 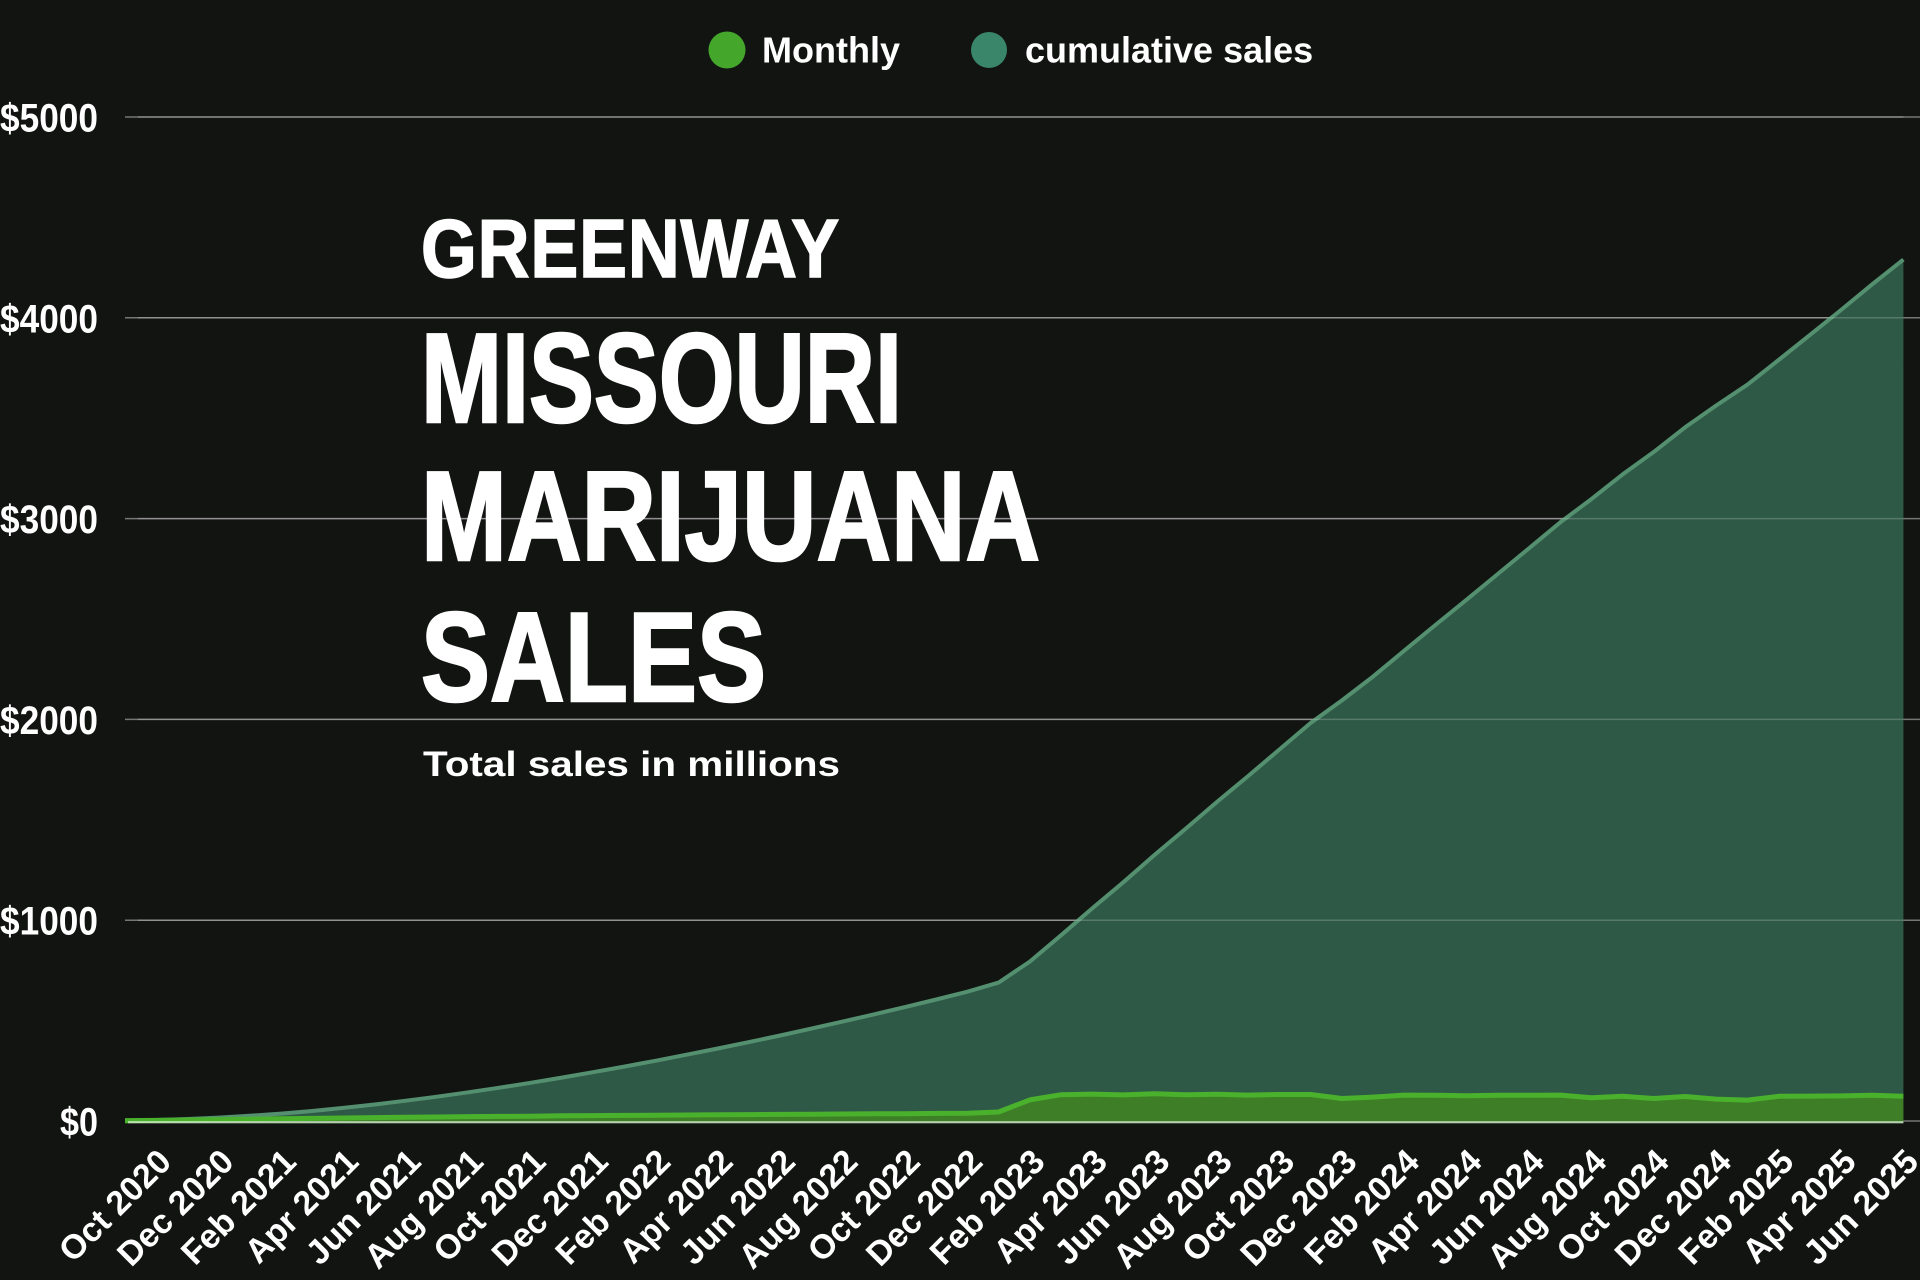 I want to click on svg-text: cumulative sales, so click(x=1169, y=50).